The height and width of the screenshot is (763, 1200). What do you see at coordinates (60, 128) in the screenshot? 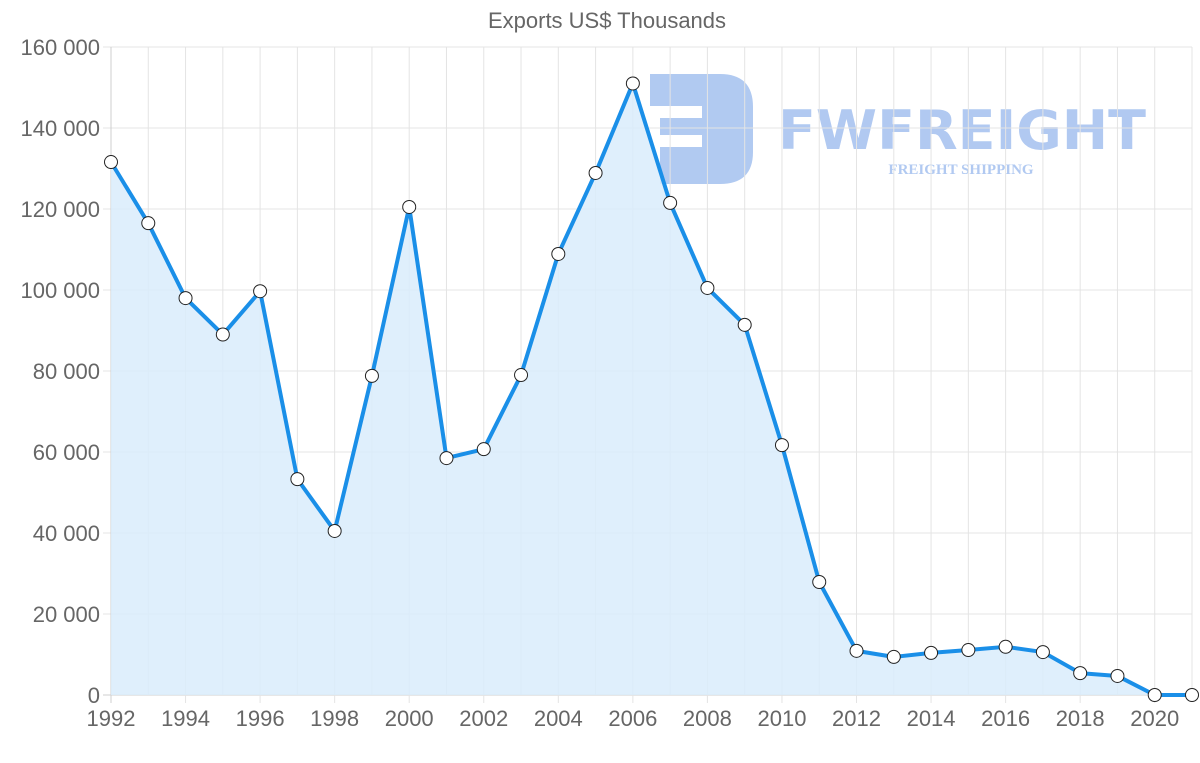
I see `y-tick-label: 140 000` at bounding box center [60, 128].